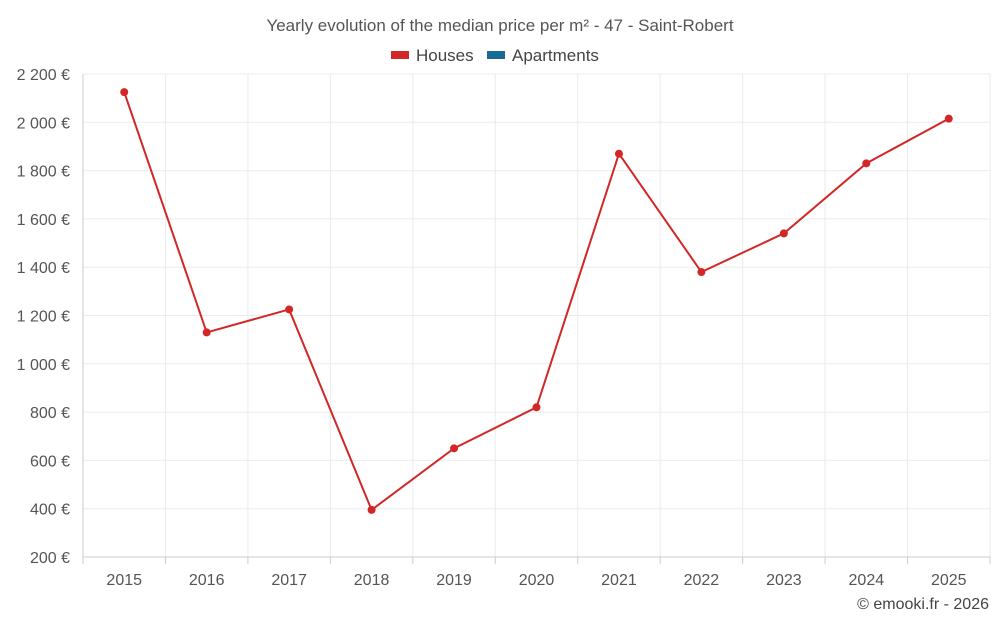  What do you see at coordinates (289, 580) in the screenshot?
I see `x-tick-label: 2017` at bounding box center [289, 580].